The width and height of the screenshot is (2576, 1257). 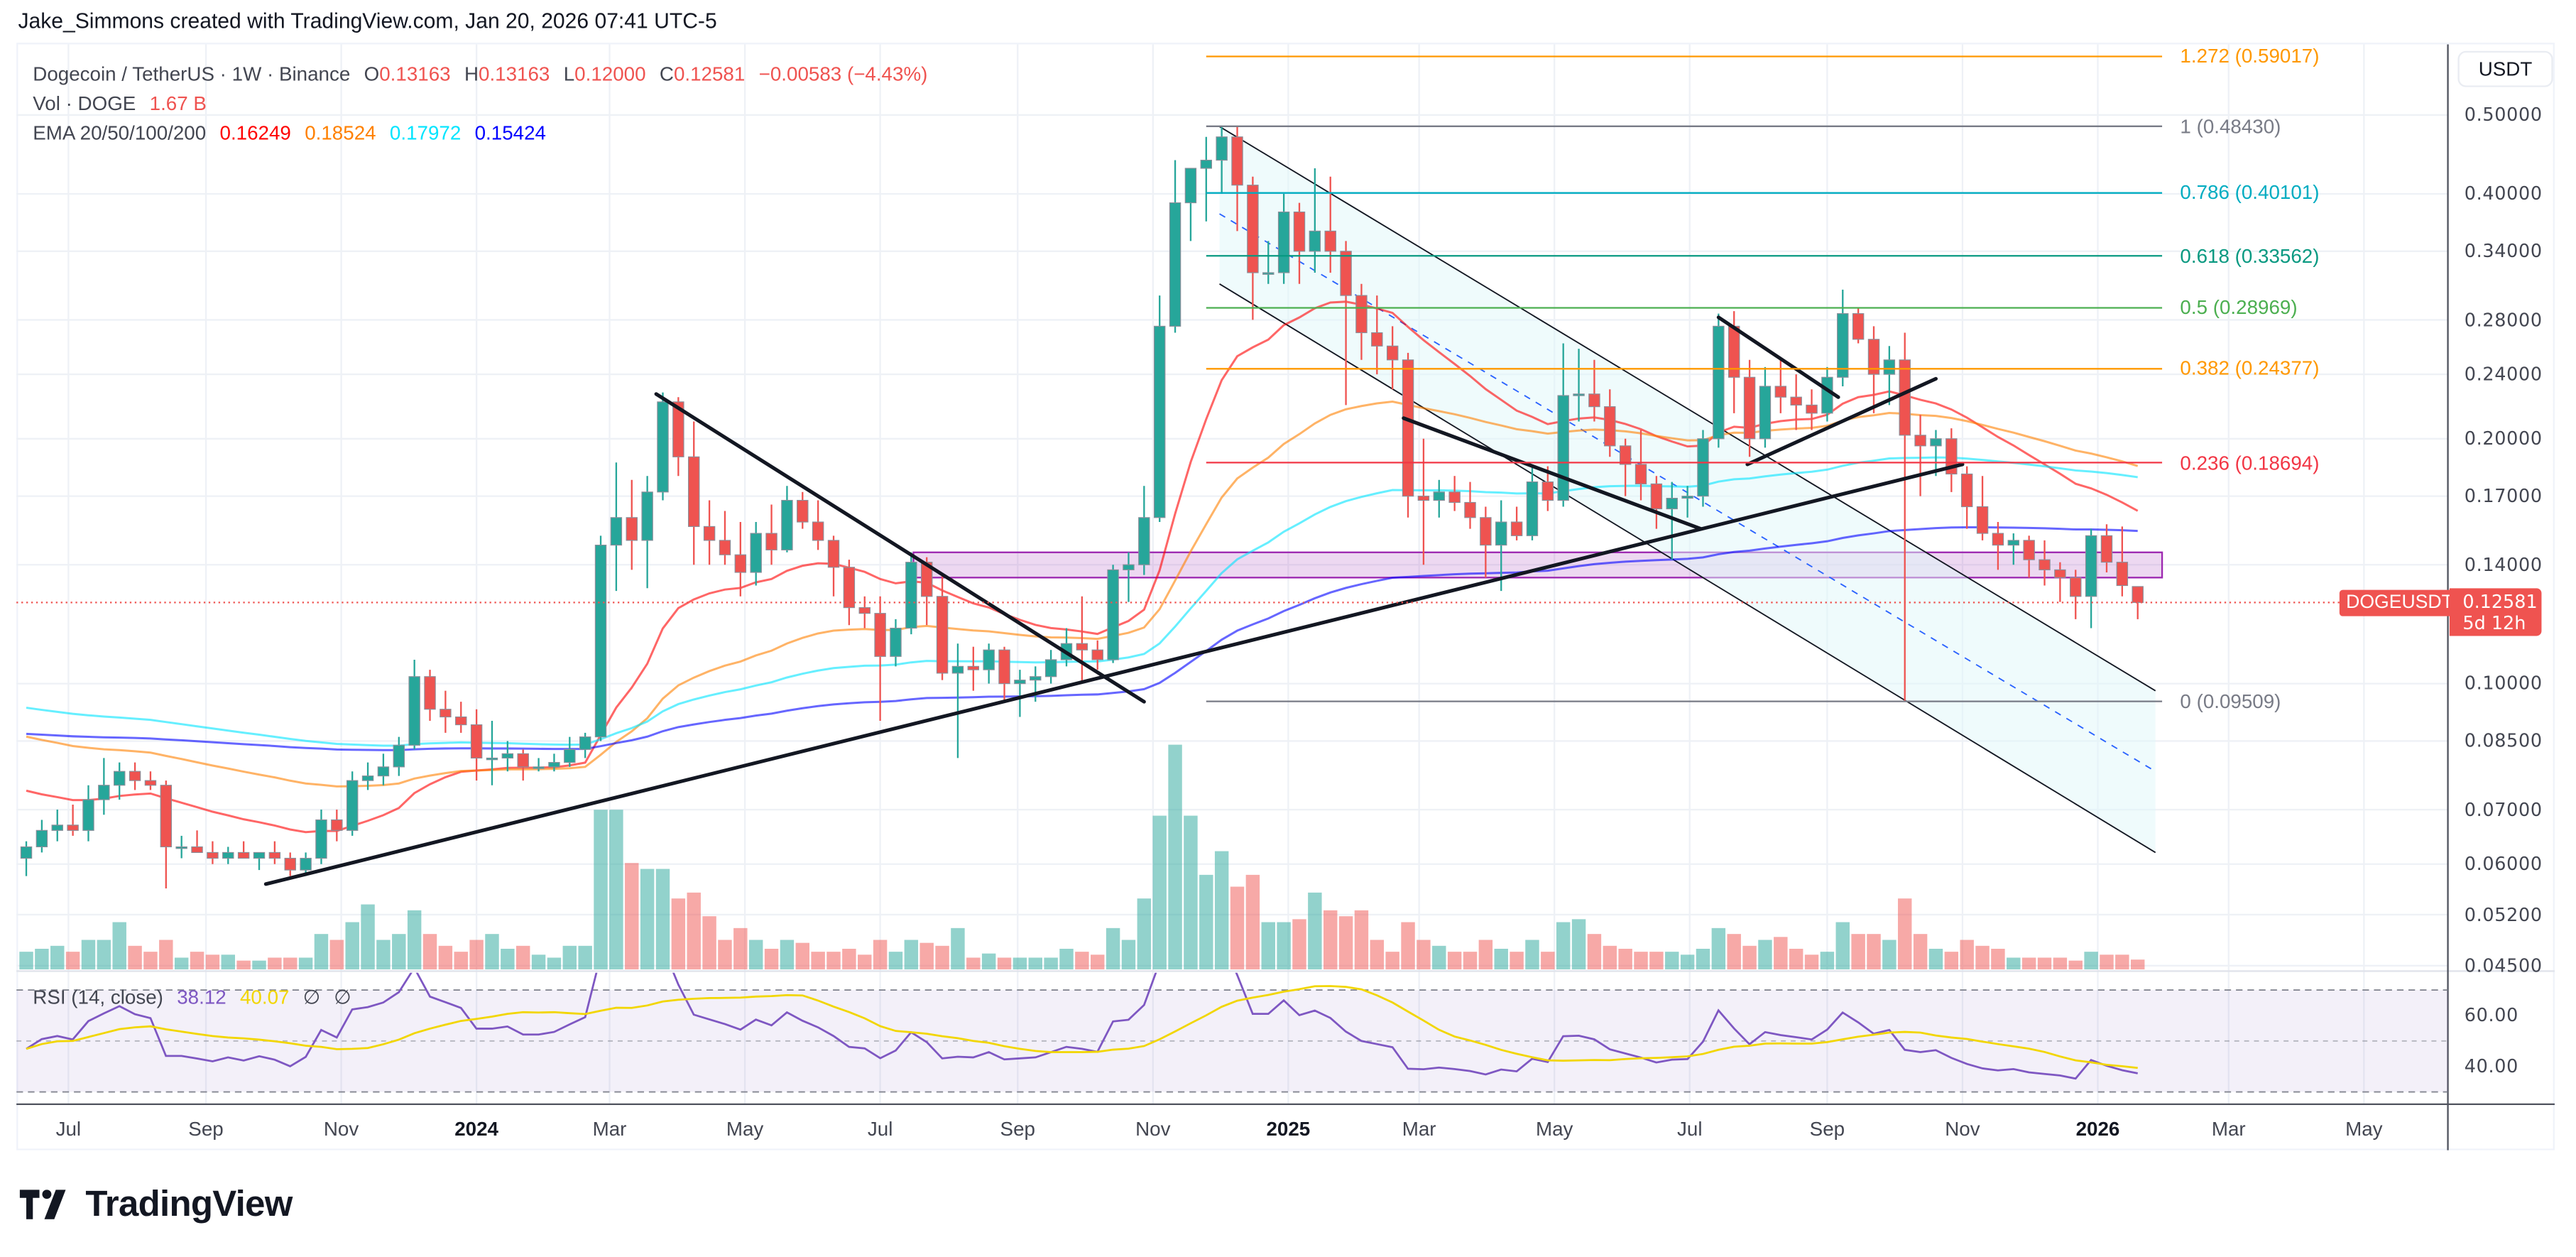 What do you see at coordinates (425, 133) in the screenshot?
I see `ema100-value: 0.17972` at bounding box center [425, 133].